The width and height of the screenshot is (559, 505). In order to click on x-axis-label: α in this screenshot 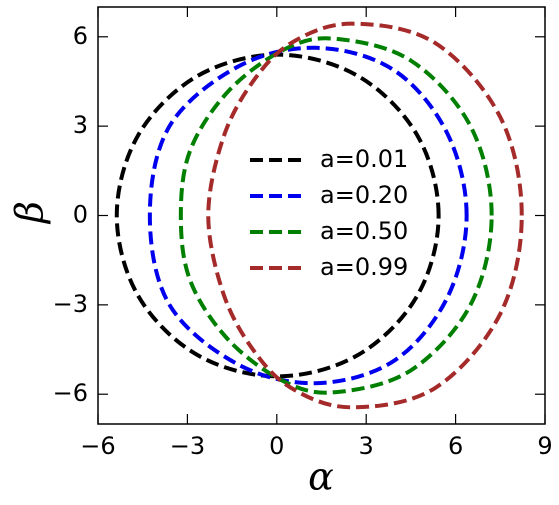, I will do `click(321, 477)`.